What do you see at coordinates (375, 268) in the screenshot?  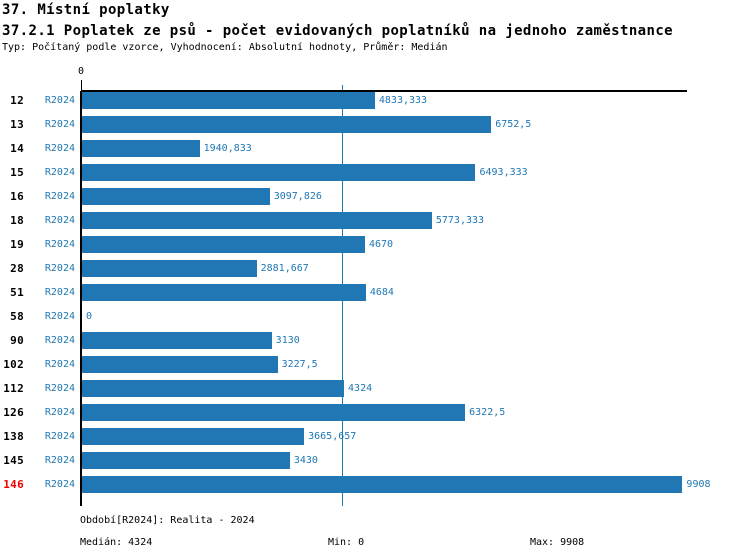 I see `bar-row: 28 R2024 2881,667` at bounding box center [375, 268].